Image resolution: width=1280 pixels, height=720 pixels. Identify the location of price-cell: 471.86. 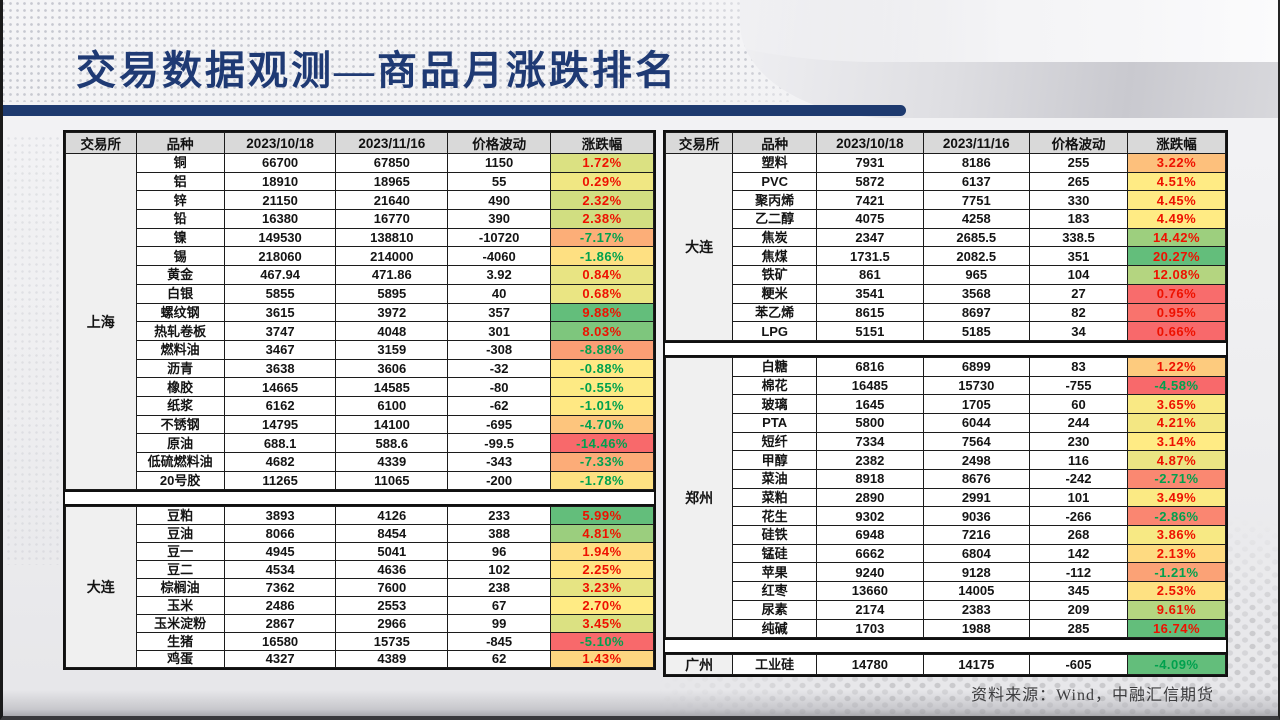
(392, 275).